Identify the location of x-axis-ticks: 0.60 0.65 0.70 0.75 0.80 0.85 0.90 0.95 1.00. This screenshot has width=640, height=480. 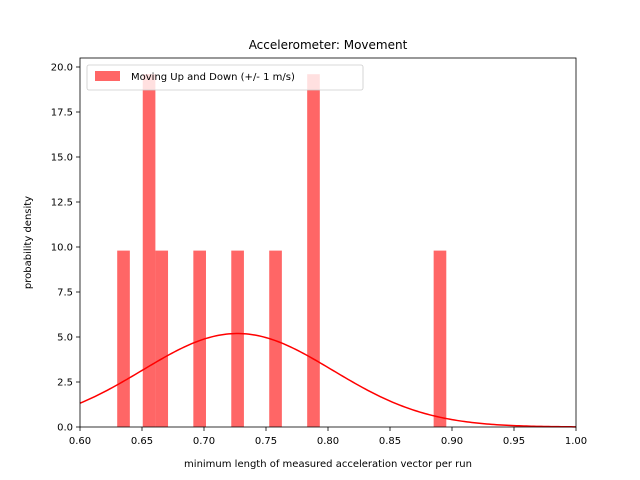
(328, 437).